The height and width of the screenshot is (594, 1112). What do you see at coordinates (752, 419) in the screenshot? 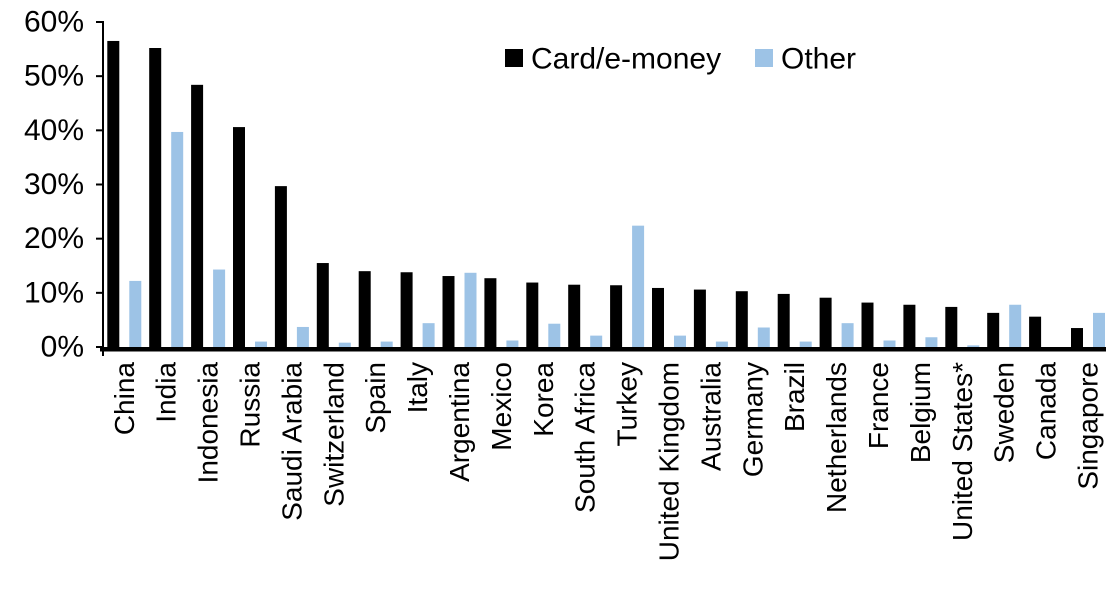
I see `category-label-germany: Germany` at bounding box center [752, 419].